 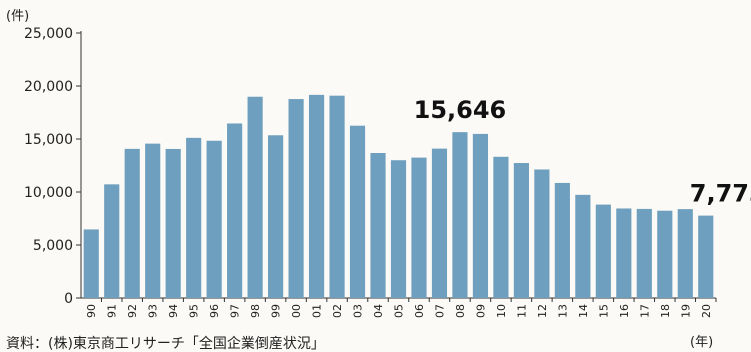 What do you see at coordinates (255, 311) in the screenshot?
I see `x-tick-label: 98` at bounding box center [255, 311].